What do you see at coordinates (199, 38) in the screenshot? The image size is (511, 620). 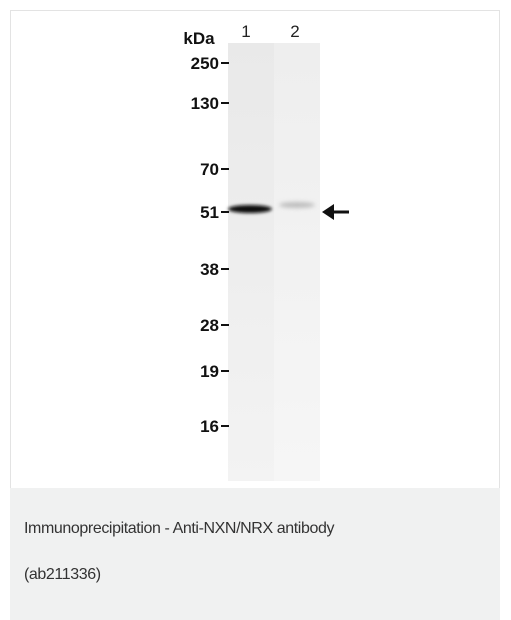 I see `unit-label: kDa` at bounding box center [199, 38].